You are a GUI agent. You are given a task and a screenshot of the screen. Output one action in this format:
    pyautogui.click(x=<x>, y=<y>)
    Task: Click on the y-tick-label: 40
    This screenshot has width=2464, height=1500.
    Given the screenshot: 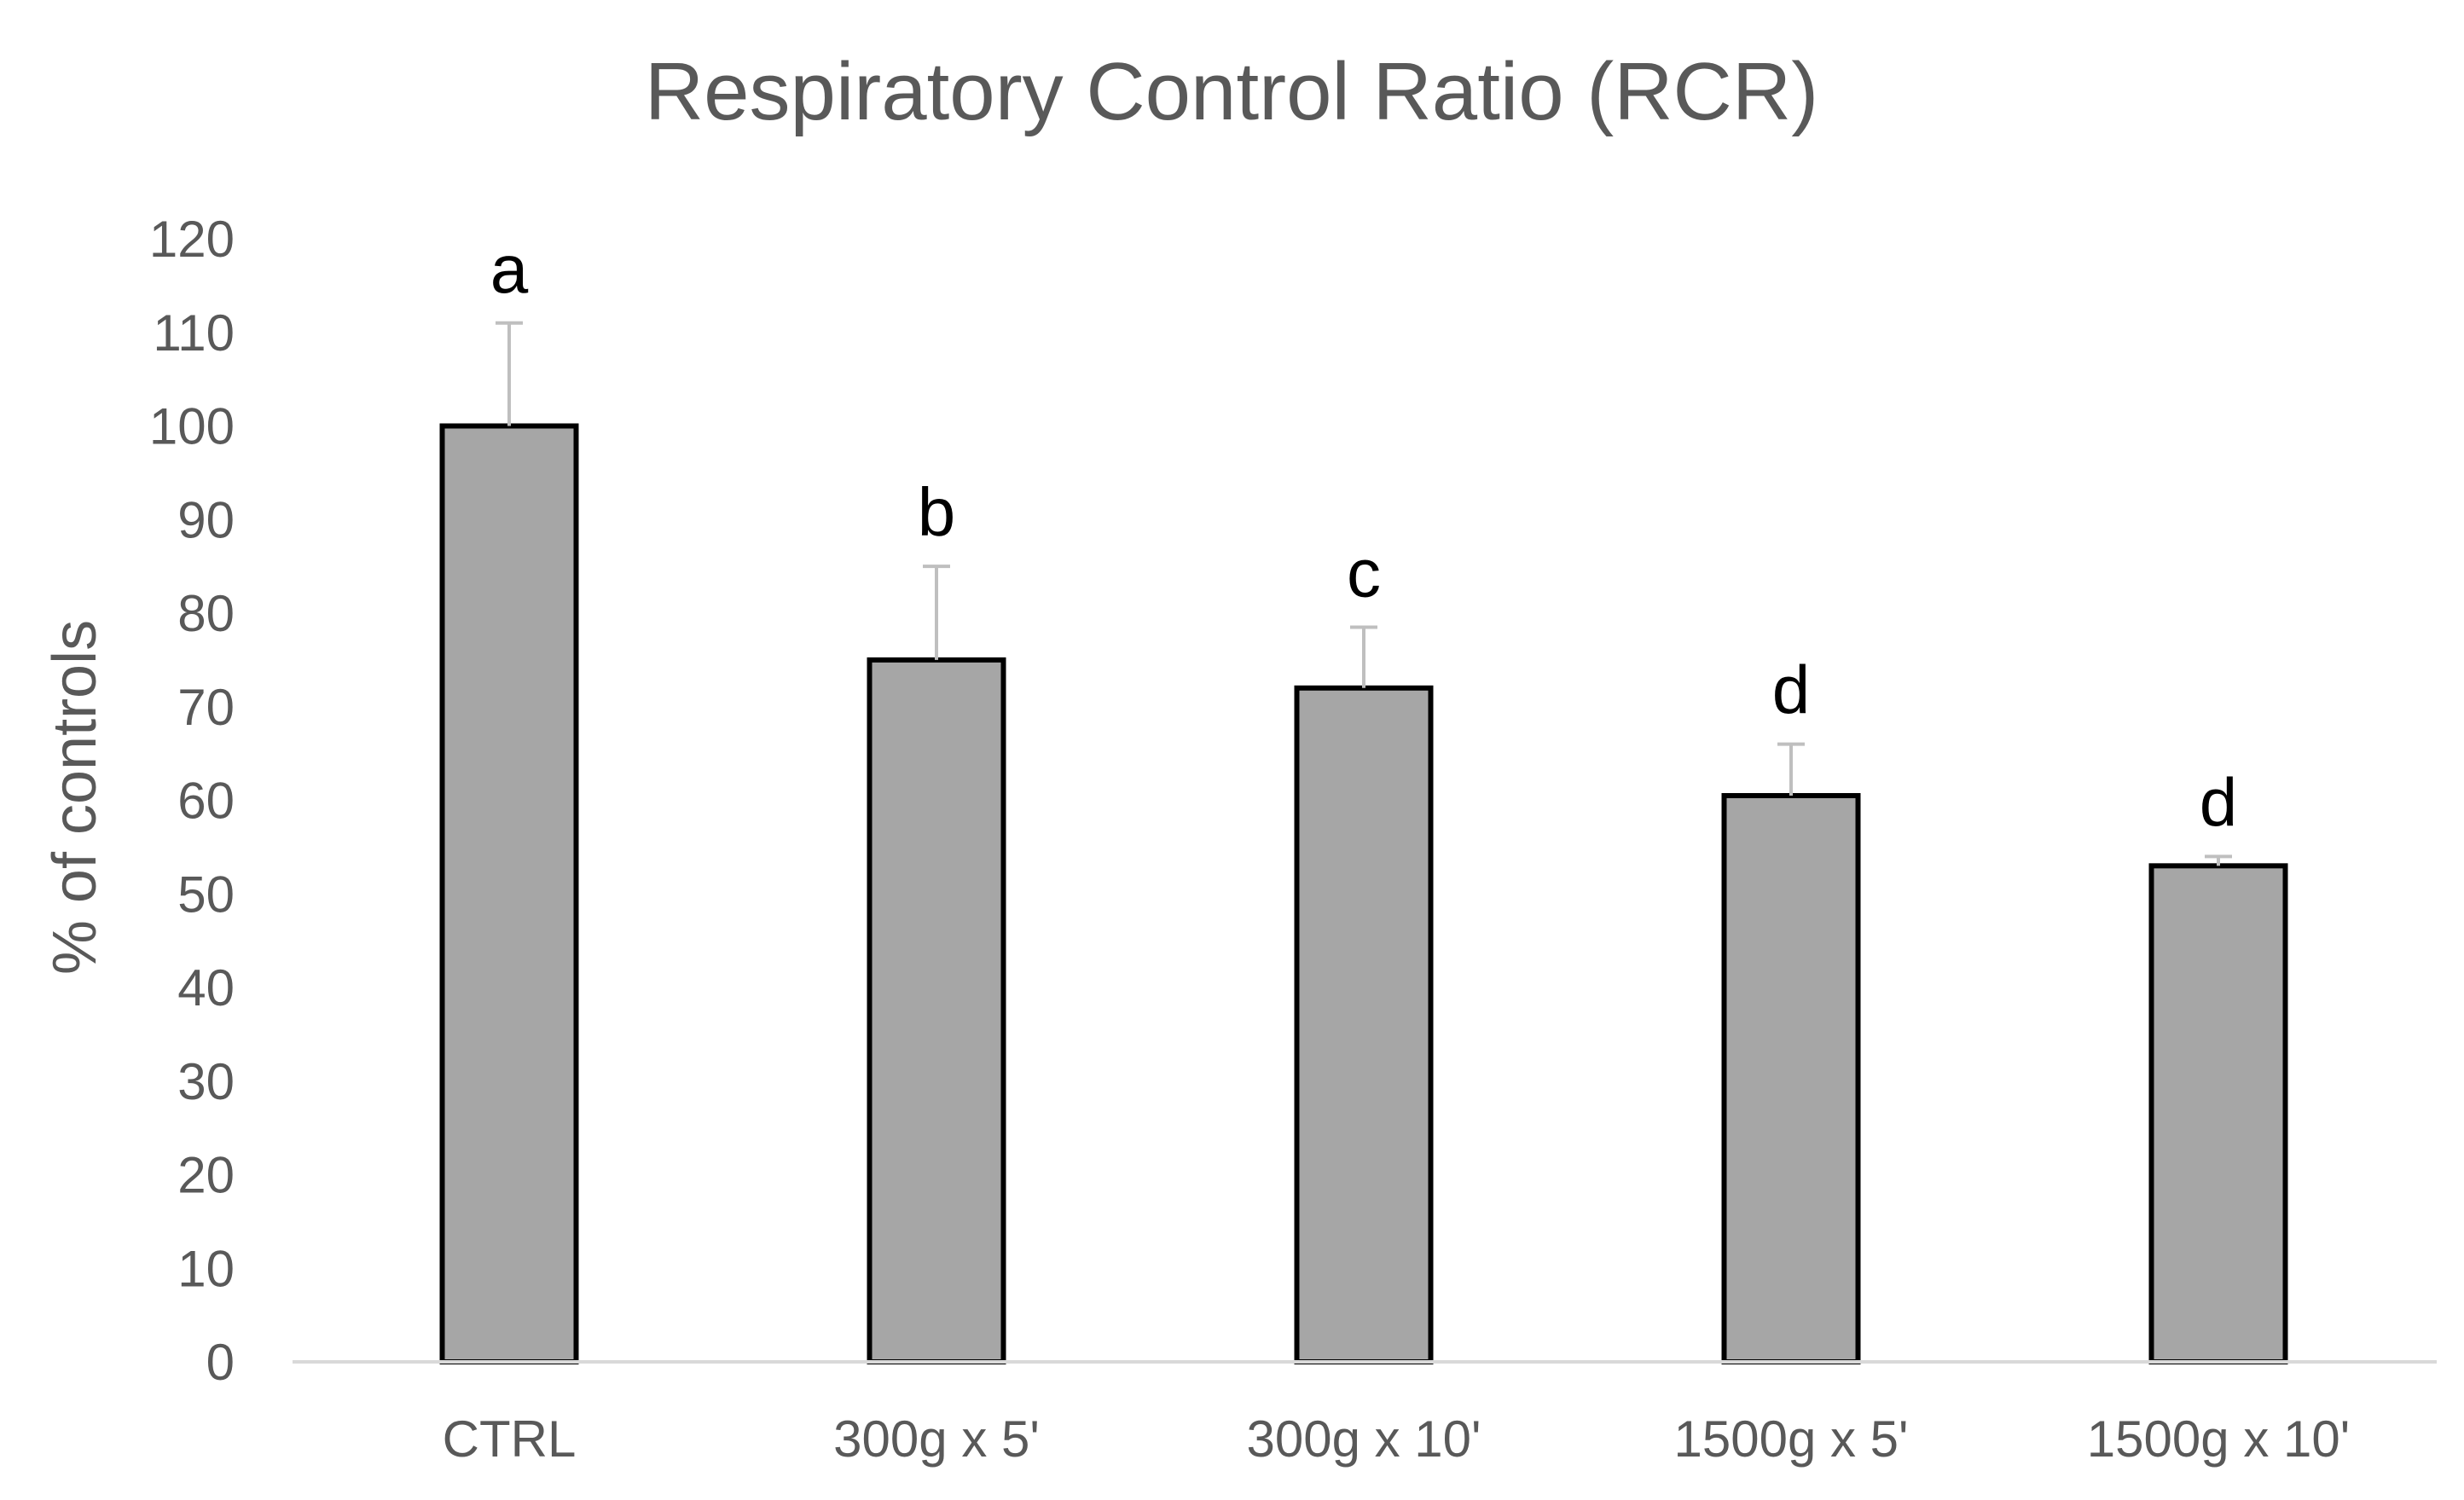 What is the action you would take?
    pyautogui.click(x=206, y=988)
    